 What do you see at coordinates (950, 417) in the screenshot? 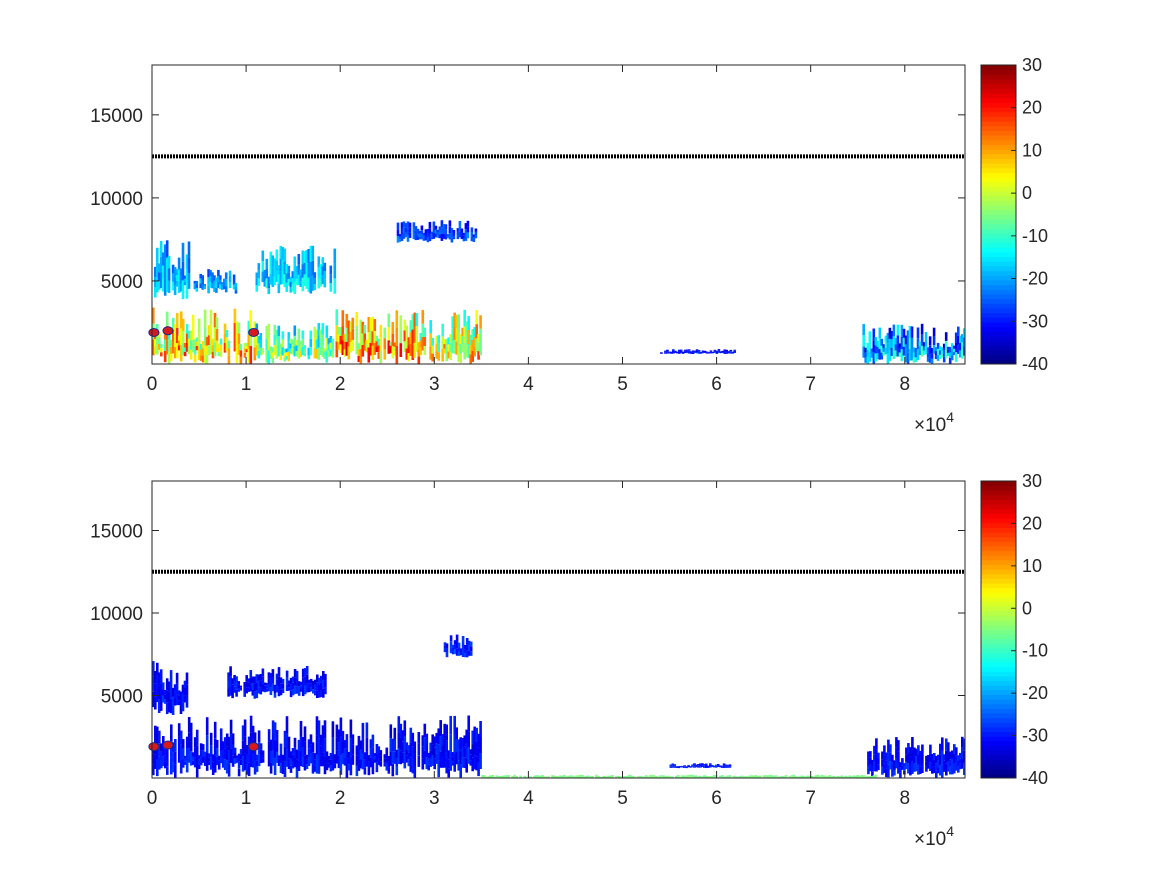
I see `x-exponent-power: 4` at bounding box center [950, 417].